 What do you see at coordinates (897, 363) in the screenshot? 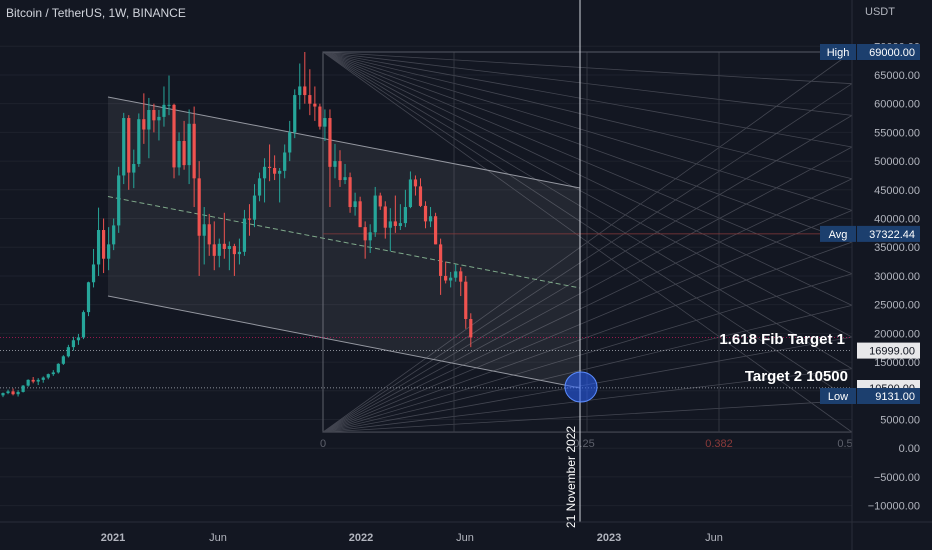
I see `y-tick-label: 15000.00` at bounding box center [897, 363].